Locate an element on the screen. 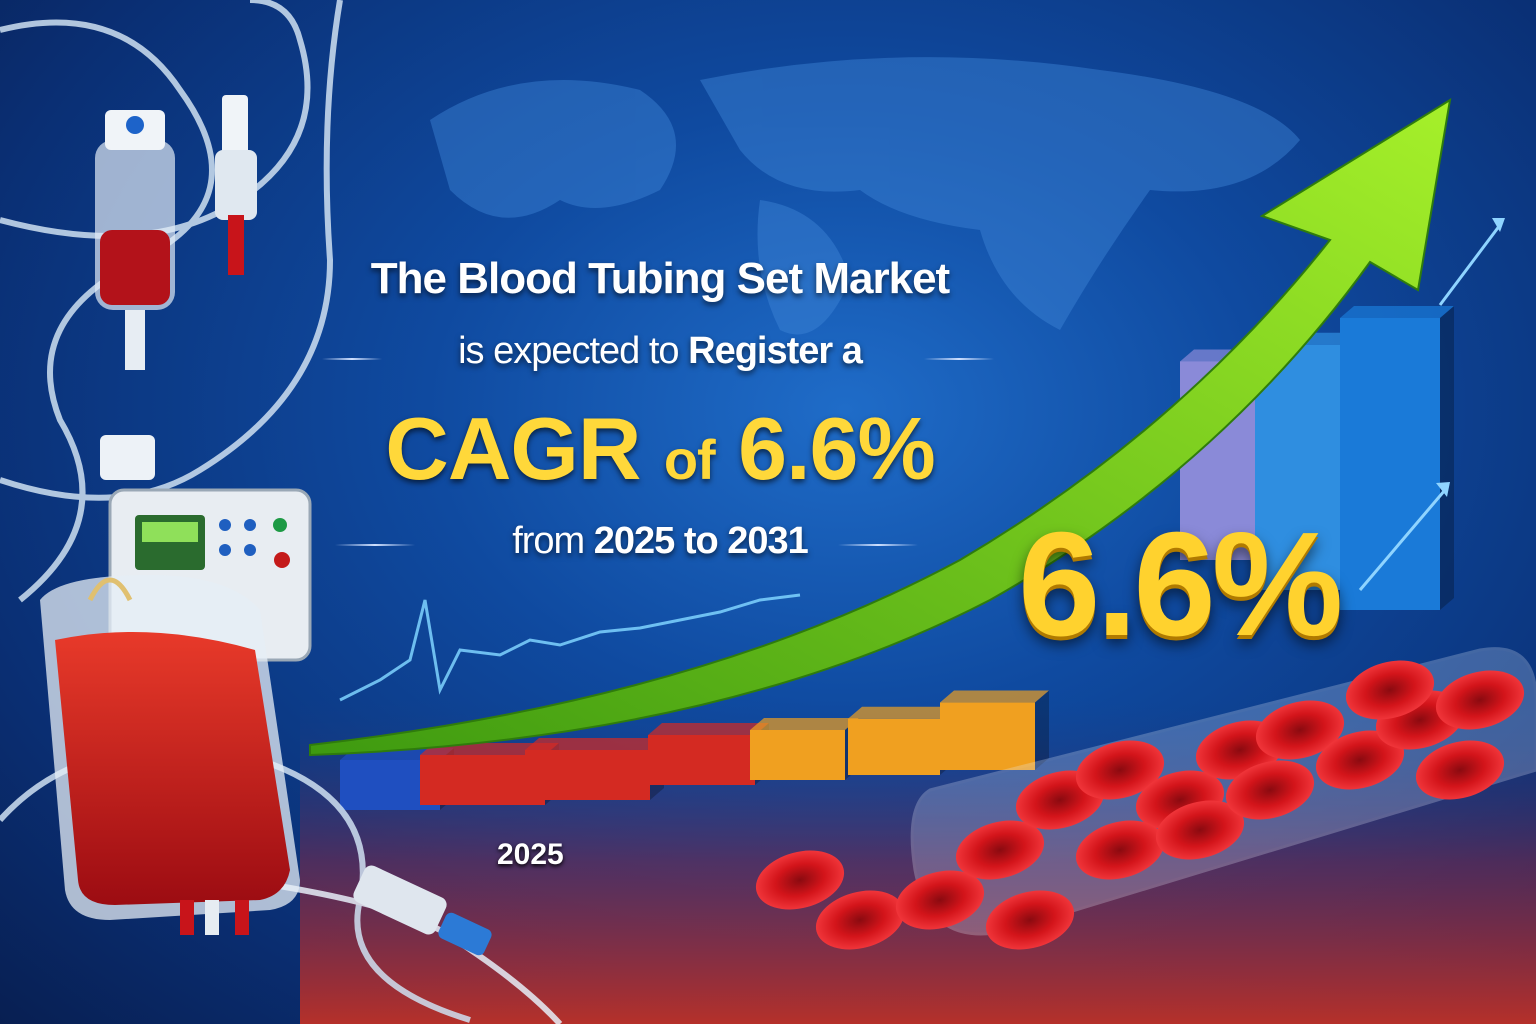 The height and width of the screenshot is (1024, 1536). headline-line-2-bold: Register a is located at coordinates (775, 351).